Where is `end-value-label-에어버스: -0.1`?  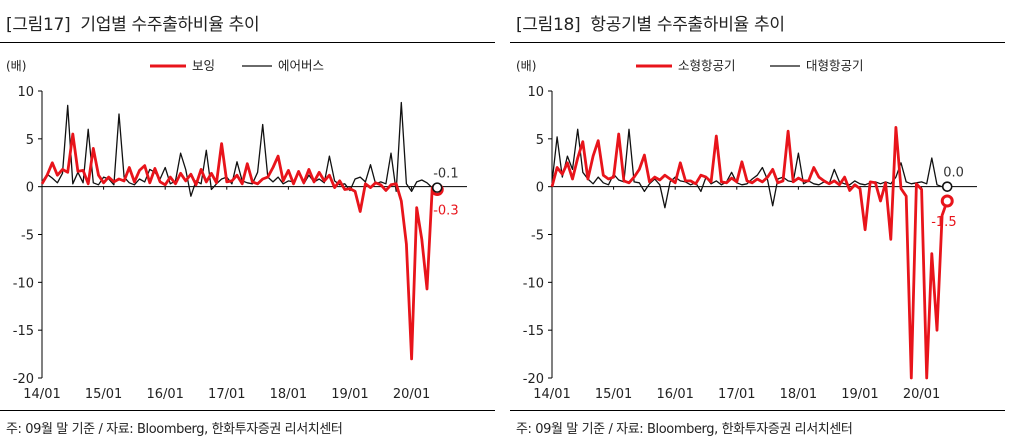
end-value-label-에어버스: -0.1 is located at coordinates (445, 174).